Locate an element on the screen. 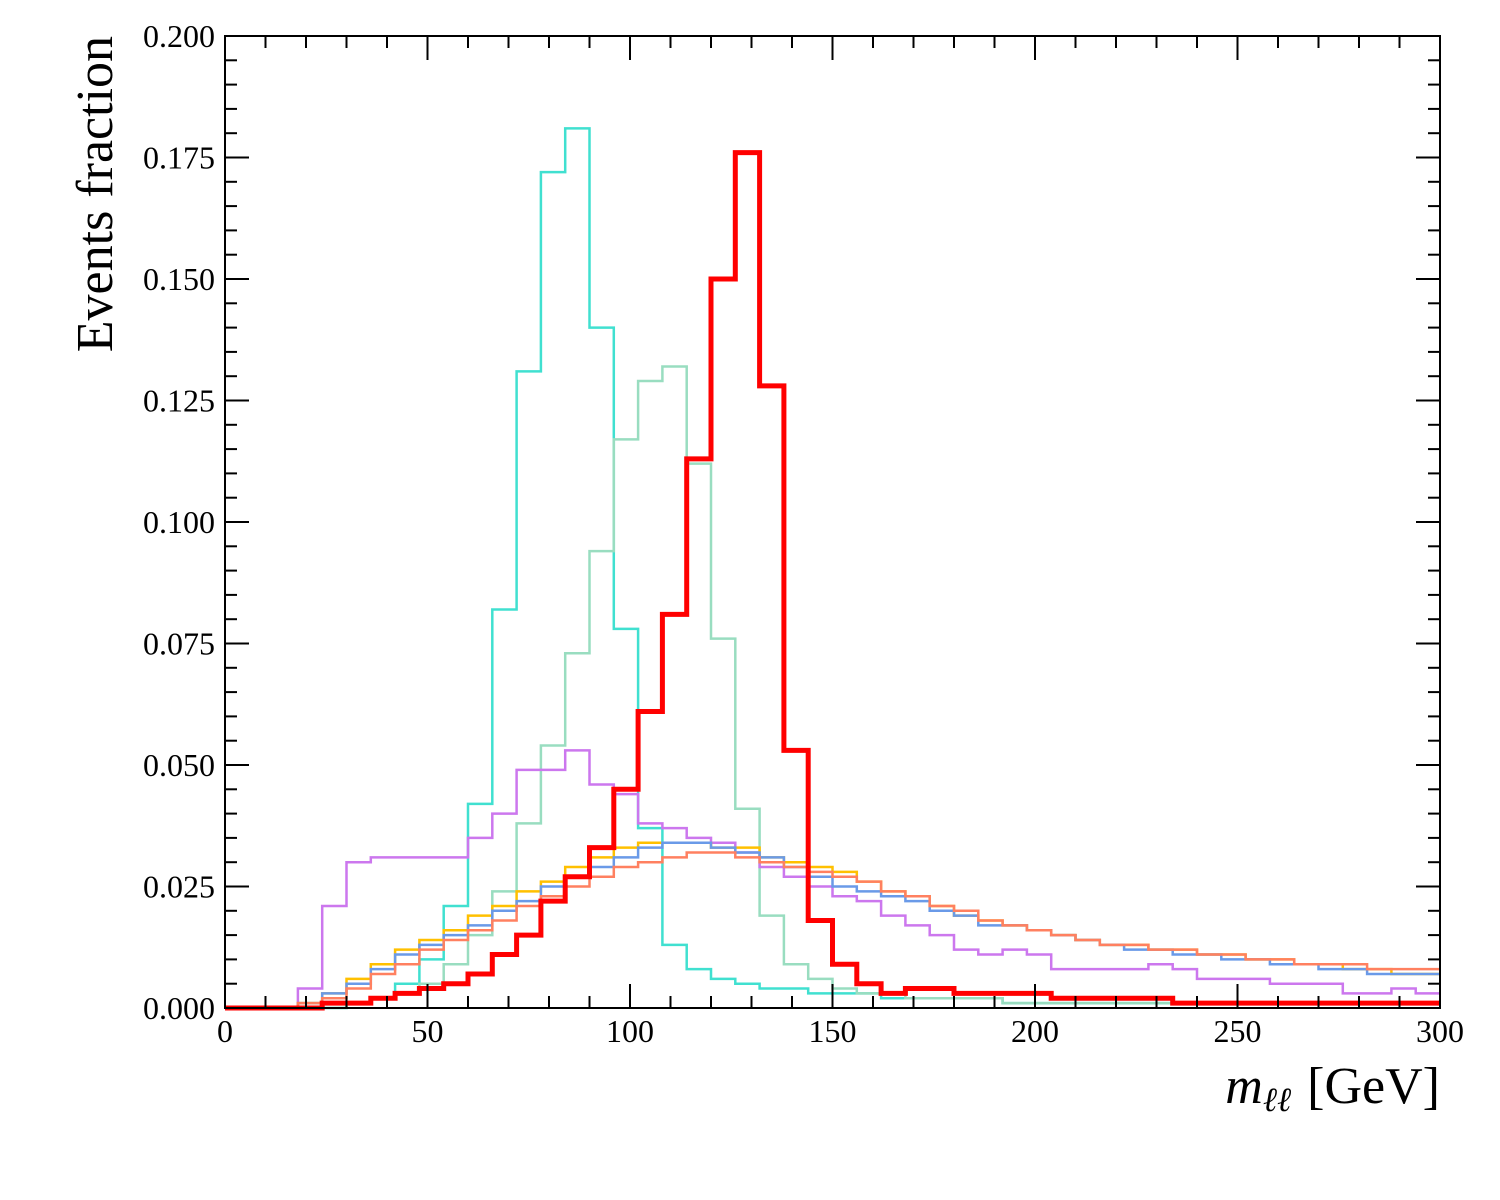 The image size is (1500, 1200). x-tick-label: 100 is located at coordinates (630, 1031).